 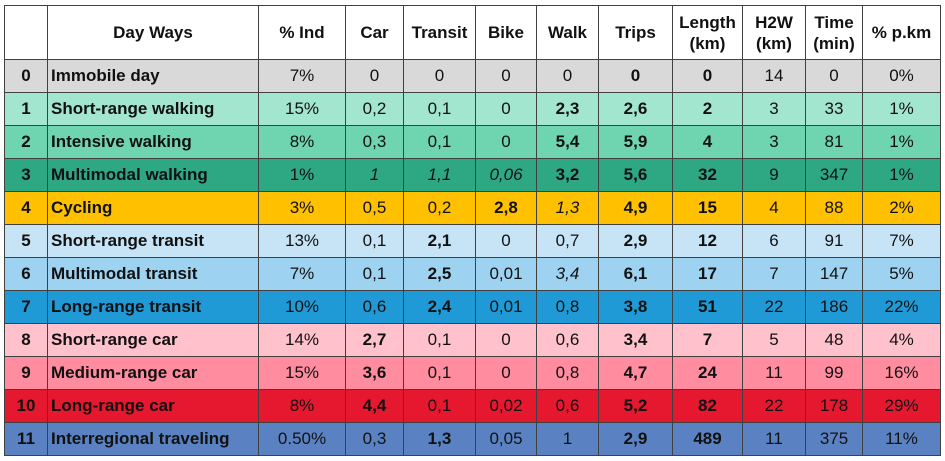 I want to click on table-cell: 8%, so click(x=302, y=142).